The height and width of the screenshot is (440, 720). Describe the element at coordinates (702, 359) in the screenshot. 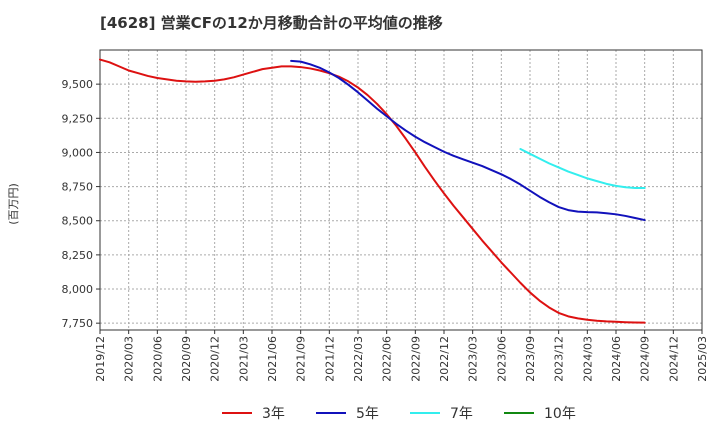

I see `x-tick-label: 2025/03` at that location.